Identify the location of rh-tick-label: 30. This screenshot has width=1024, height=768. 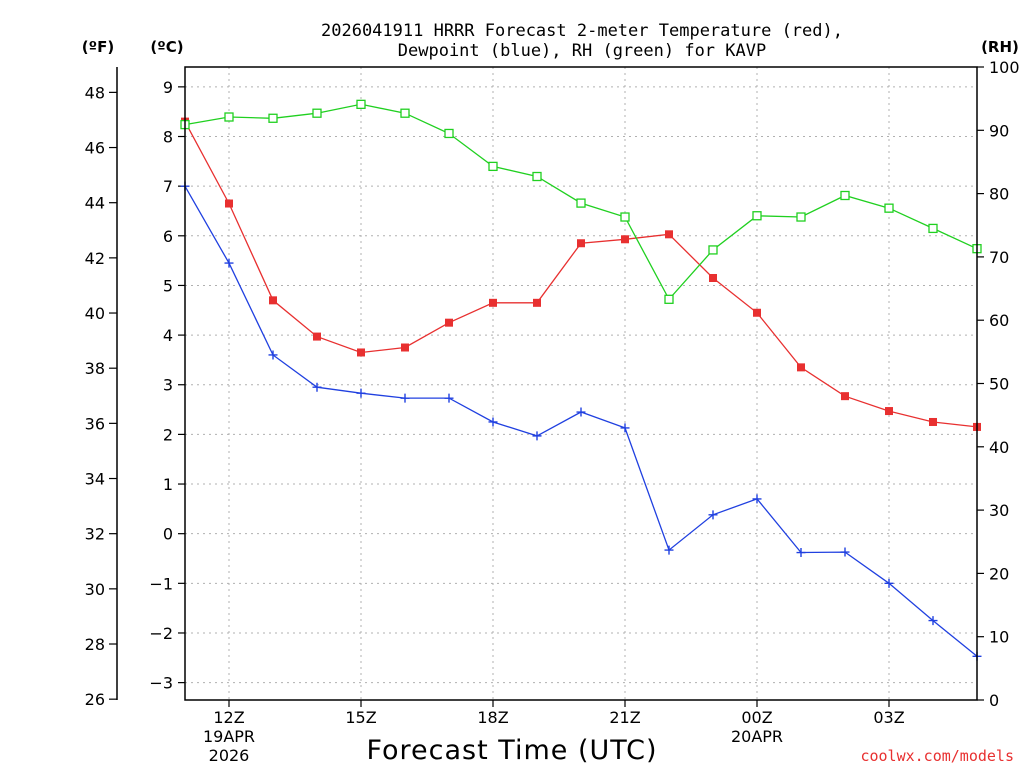
(999, 510).